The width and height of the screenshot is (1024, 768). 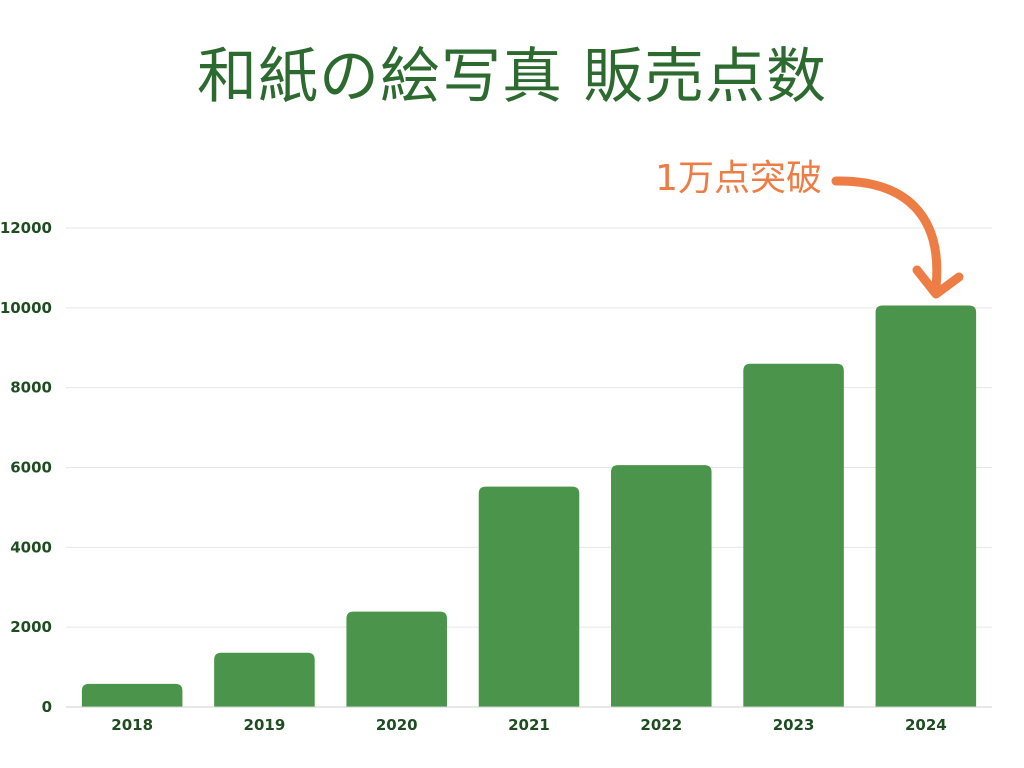 I want to click on y-tick-label: 8000, so click(x=31, y=388).